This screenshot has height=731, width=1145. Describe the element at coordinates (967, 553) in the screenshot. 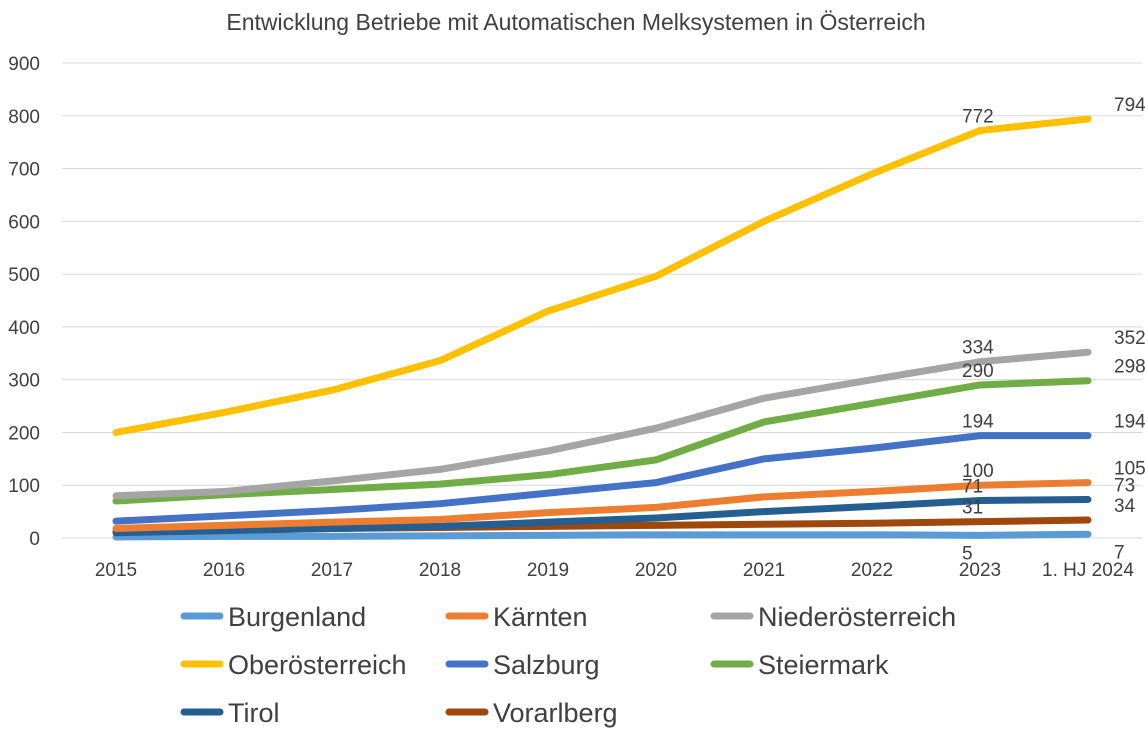

I see `data-label: 5` at that location.